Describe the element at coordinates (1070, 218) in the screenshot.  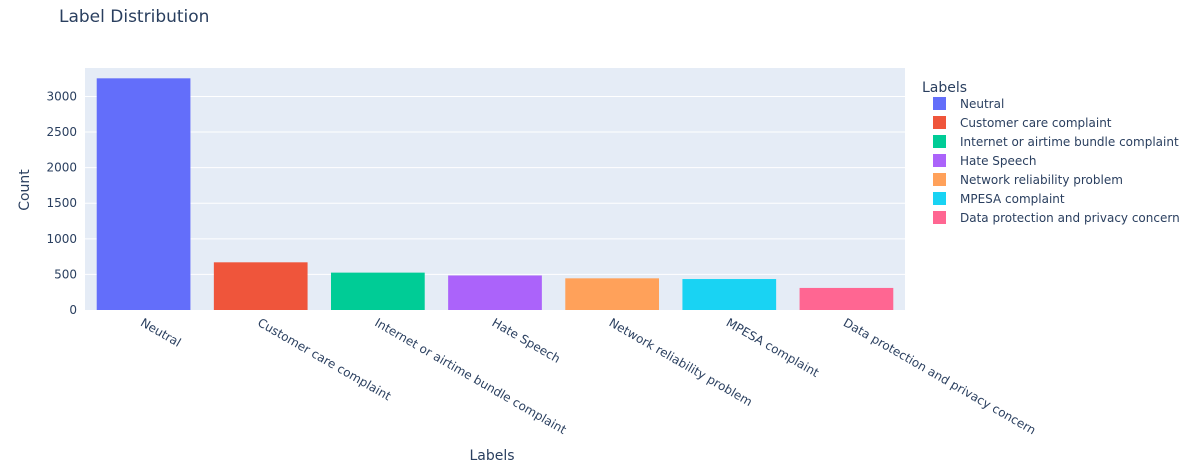
I see `legend-item-label: Data protection and privacy concern` at that location.